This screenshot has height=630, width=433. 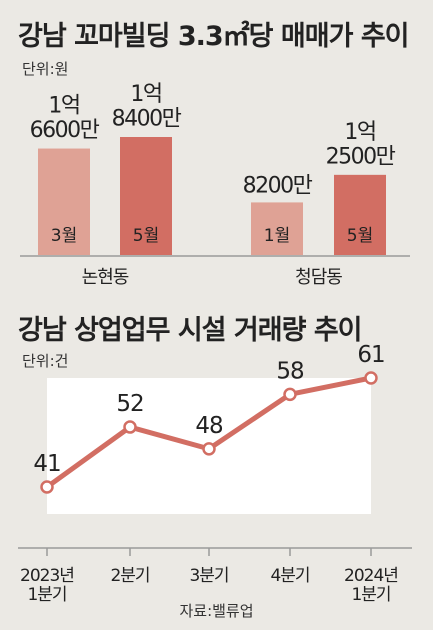 I want to click on bar-inner-label: 1월, so click(x=277, y=236).